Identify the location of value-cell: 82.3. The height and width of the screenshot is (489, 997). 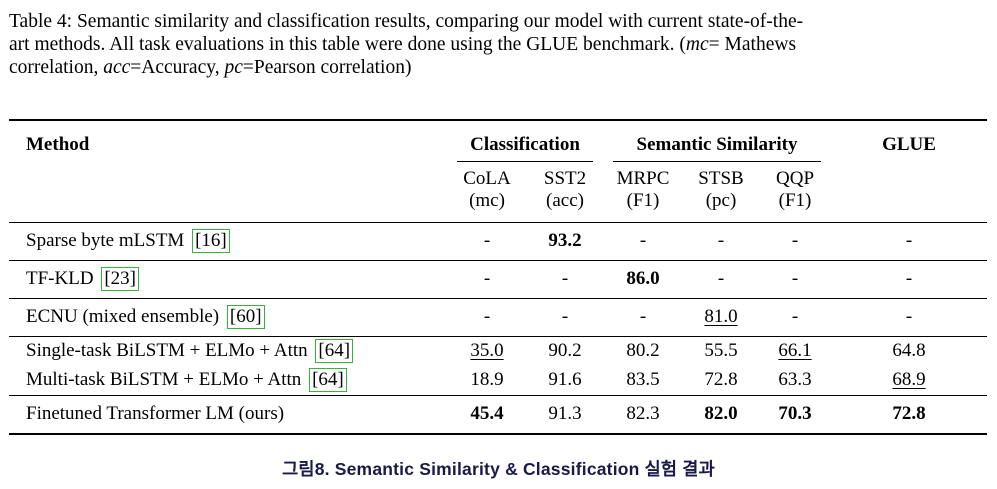
(643, 413).